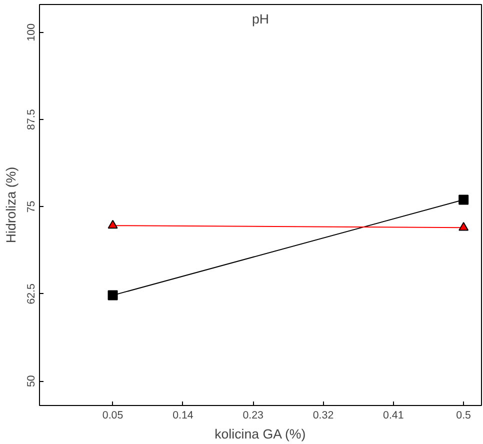 This screenshot has height=444, width=483. Describe the element at coordinates (260, 434) in the screenshot. I see `x-axis-title: kolicina GA (%)` at that location.